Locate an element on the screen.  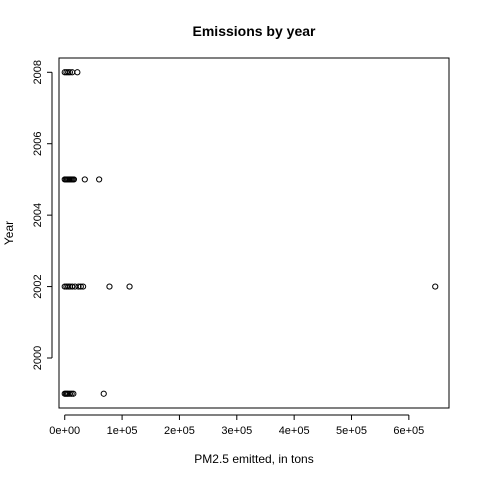
x-tick-label: 4e+05 is located at coordinates (294, 431).